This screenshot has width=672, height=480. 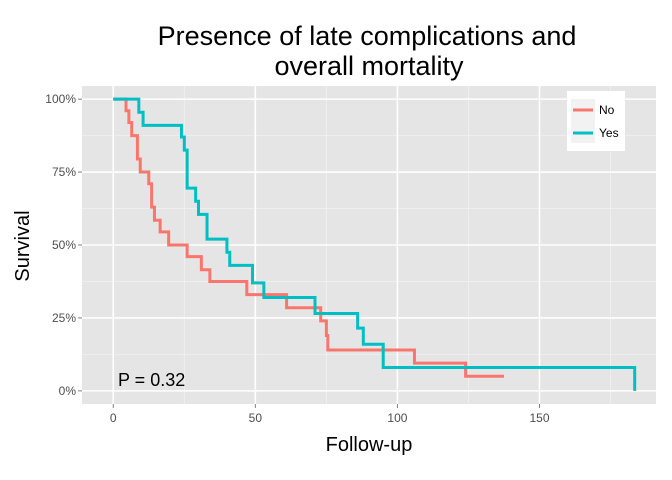 I want to click on chart-title-line-1: Presence of late complications and, so click(x=367, y=36).